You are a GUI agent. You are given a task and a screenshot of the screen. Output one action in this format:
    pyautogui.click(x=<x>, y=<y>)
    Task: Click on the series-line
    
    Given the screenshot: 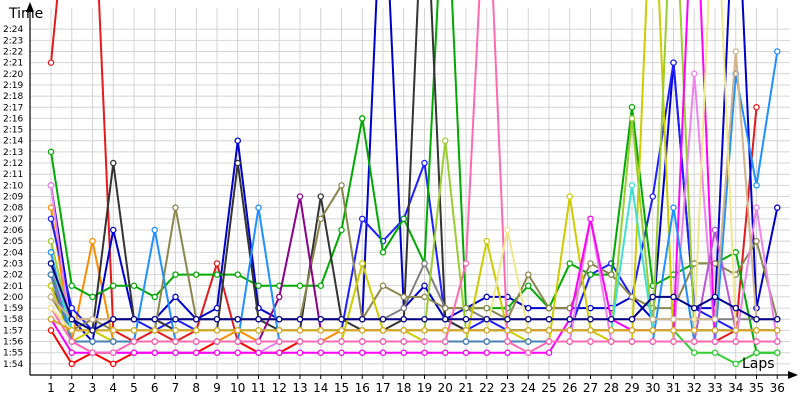 What is the action you would take?
    pyautogui.click(x=414, y=325)
    